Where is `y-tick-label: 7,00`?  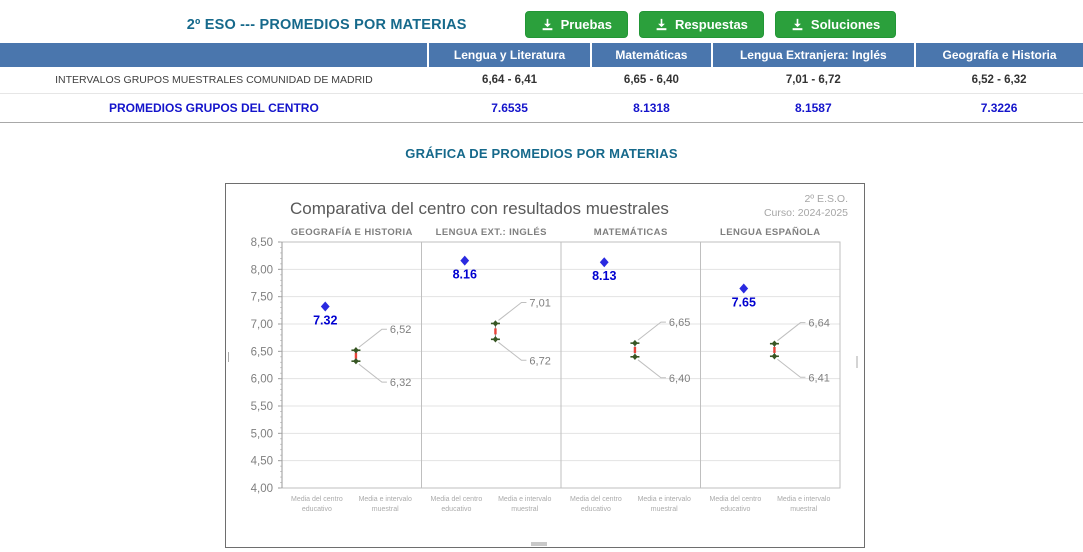
y-tick-label: 7,00 is located at coordinates (262, 325).